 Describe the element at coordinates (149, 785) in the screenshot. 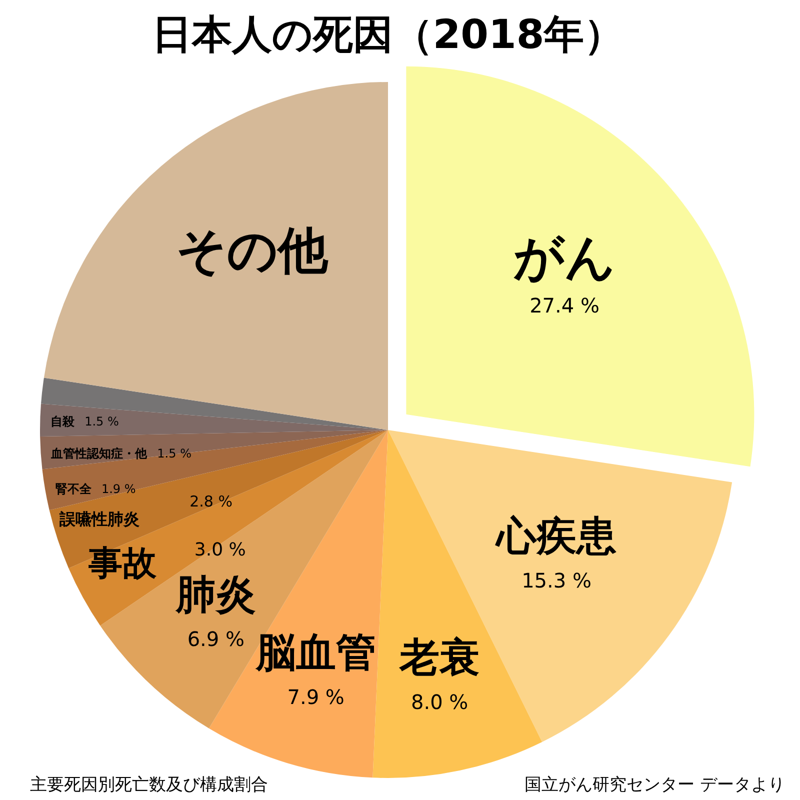

I see `annotation: 主要死因別死亡数及び構成割合` at that location.